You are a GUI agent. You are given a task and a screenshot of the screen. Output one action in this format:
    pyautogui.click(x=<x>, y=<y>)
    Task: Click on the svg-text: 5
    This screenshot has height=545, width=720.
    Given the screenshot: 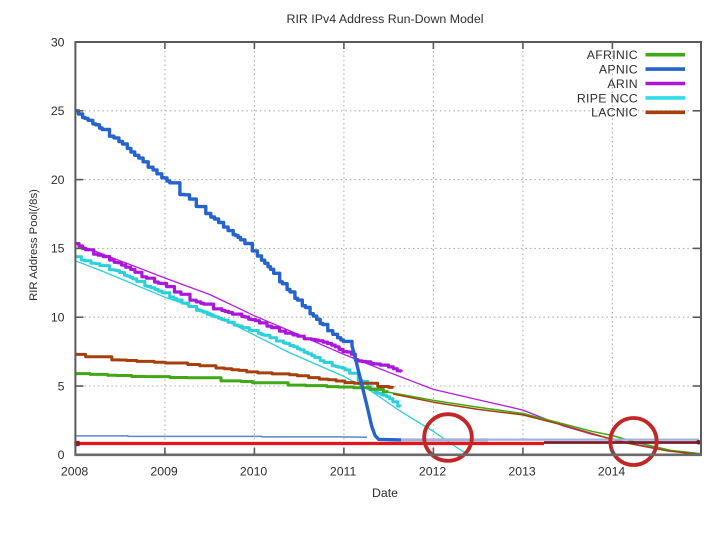 What is the action you would take?
    pyautogui.click(x=61, y=386)
    